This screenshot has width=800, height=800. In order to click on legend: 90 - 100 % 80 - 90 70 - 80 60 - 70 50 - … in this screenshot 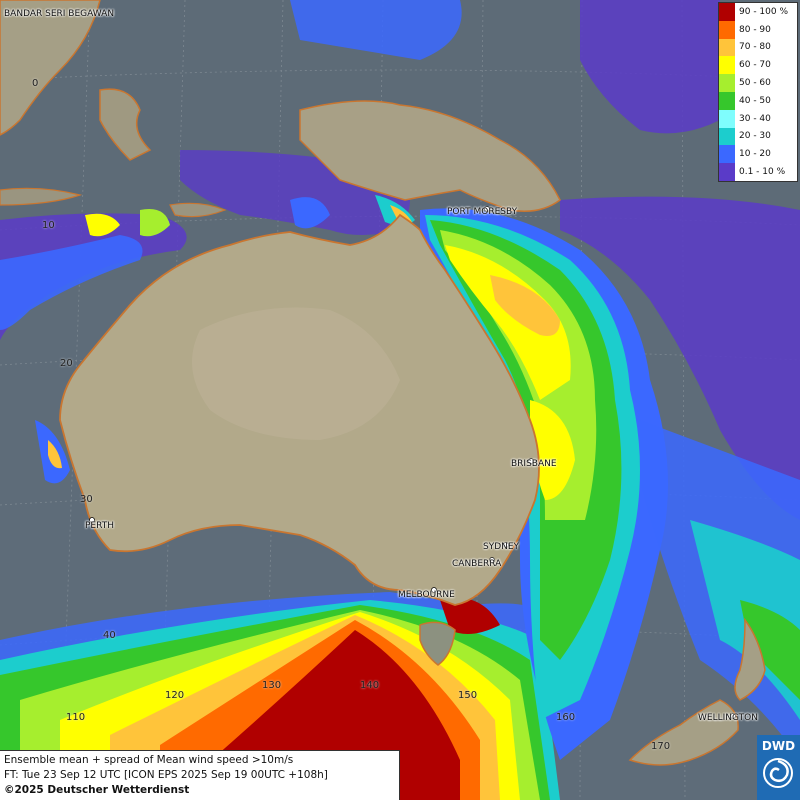, I will do `click(758, 92)`.